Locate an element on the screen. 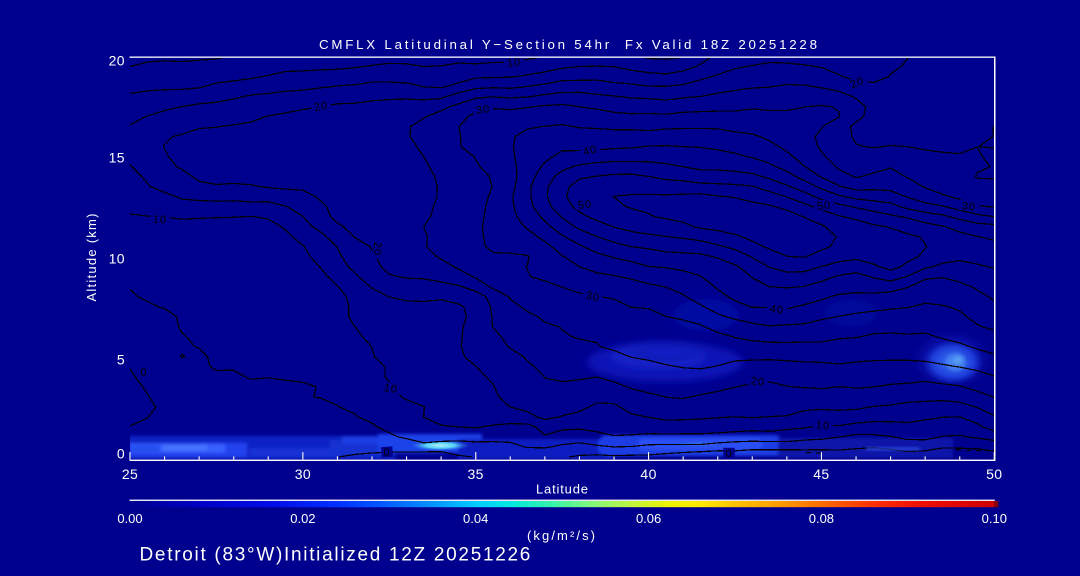 This screenshot has width=1080, height=576. svg-text: 0.00 is located at coordinates (129, 518).